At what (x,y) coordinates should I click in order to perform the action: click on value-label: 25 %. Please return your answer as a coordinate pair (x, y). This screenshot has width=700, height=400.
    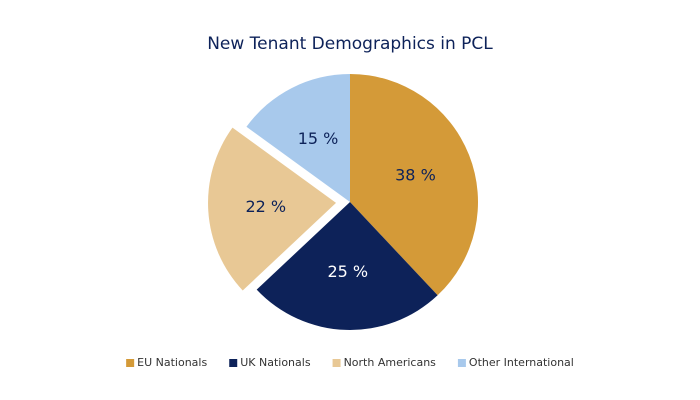
    Looking at the image, I should click on (347, 271).